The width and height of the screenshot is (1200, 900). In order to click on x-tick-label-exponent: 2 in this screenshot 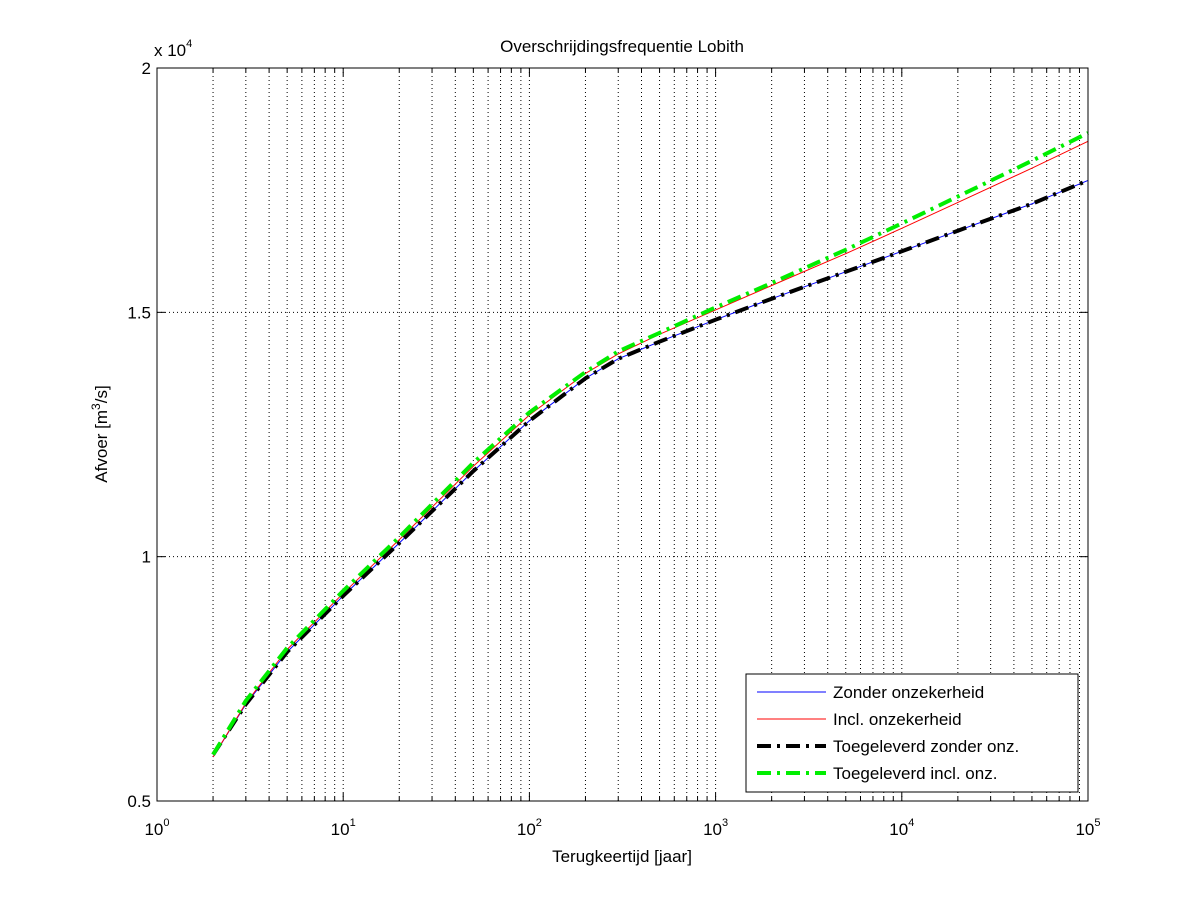, I will do `click(539, 823)`.